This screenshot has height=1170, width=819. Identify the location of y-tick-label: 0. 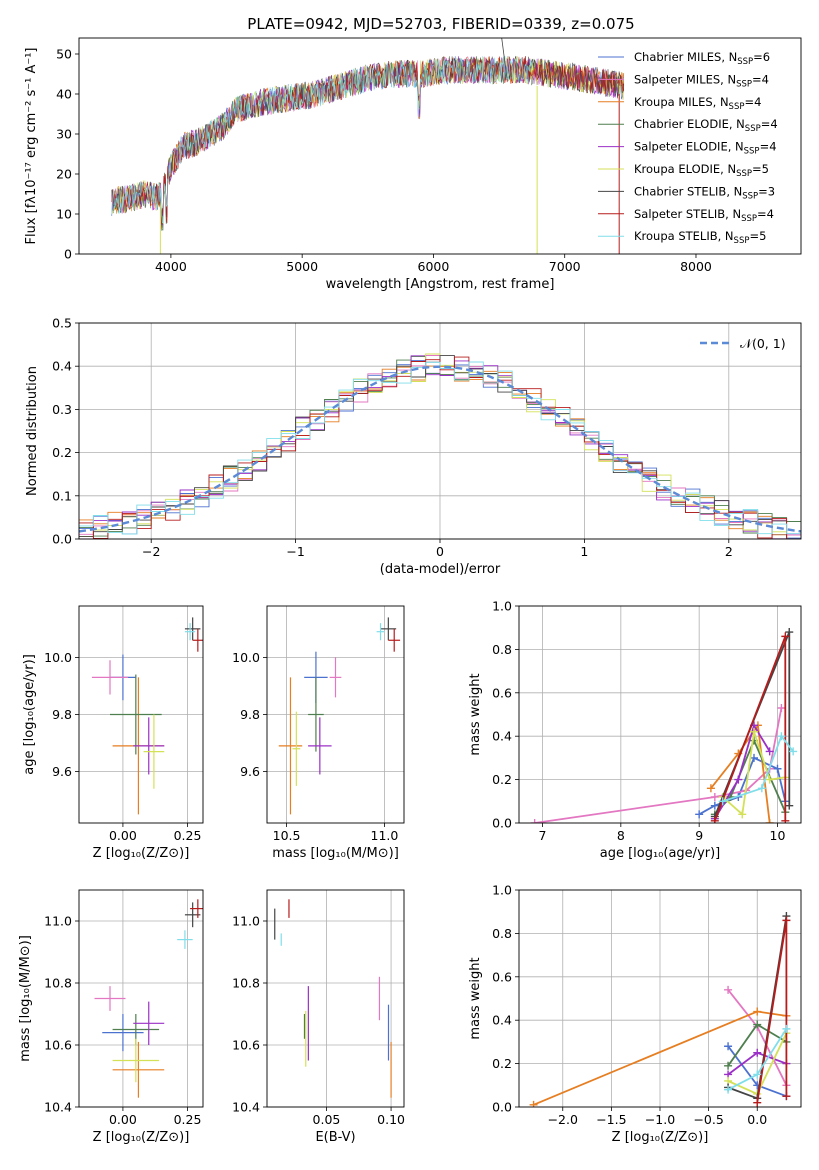
(68, 254).